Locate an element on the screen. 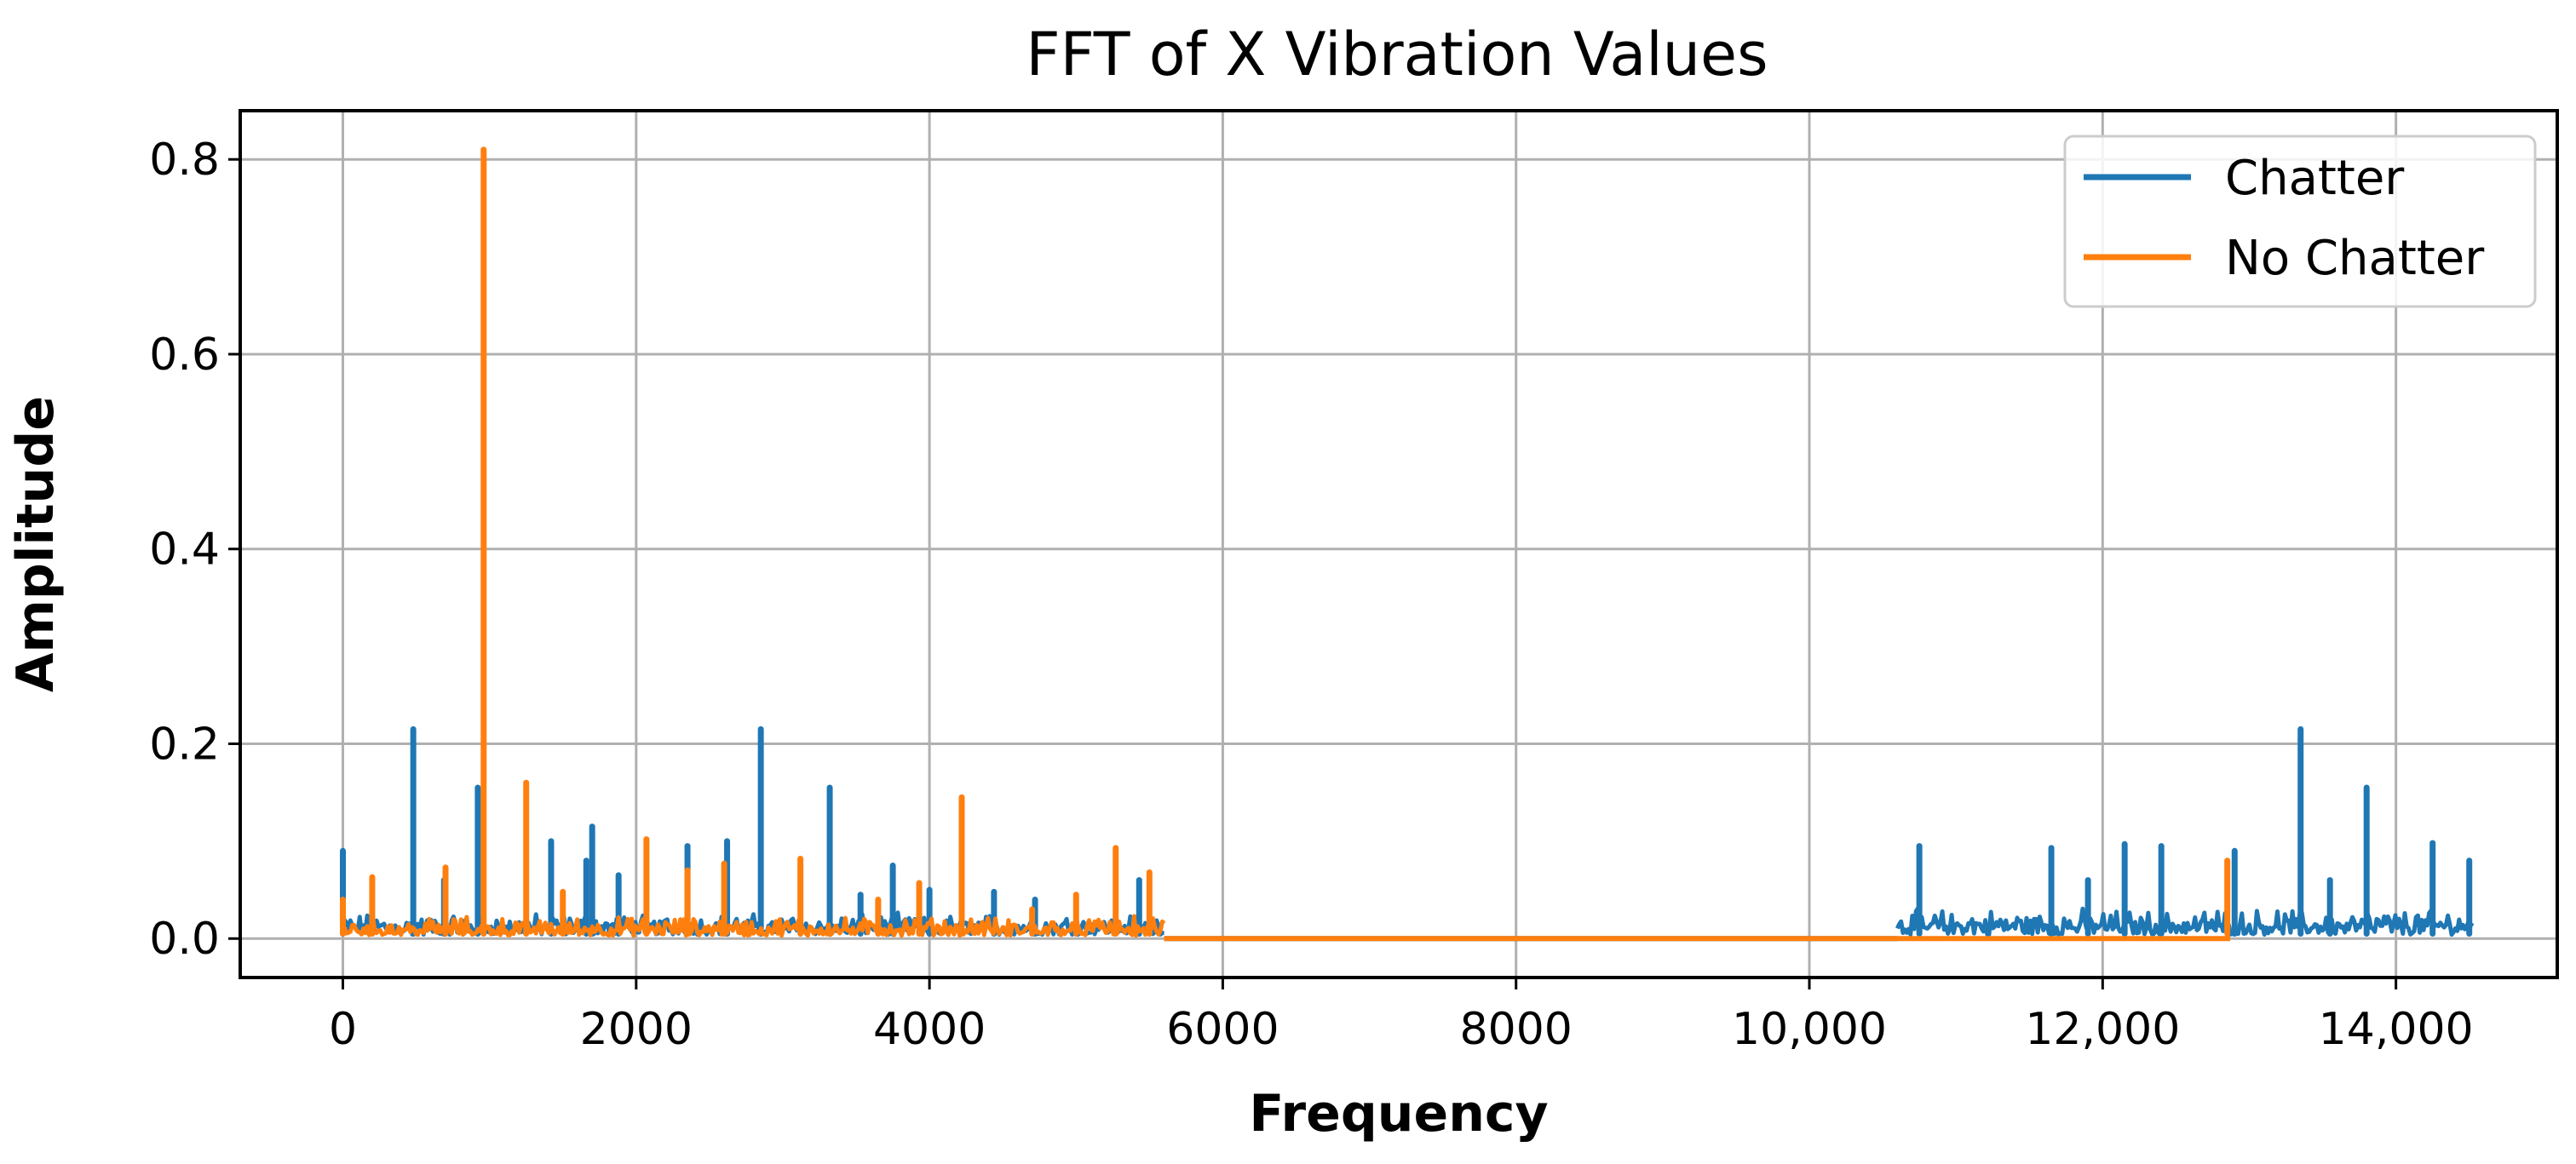 This screenshot has height=1164, width=2576. x-tick-label: 0 is located at coordinates (343, 1029).